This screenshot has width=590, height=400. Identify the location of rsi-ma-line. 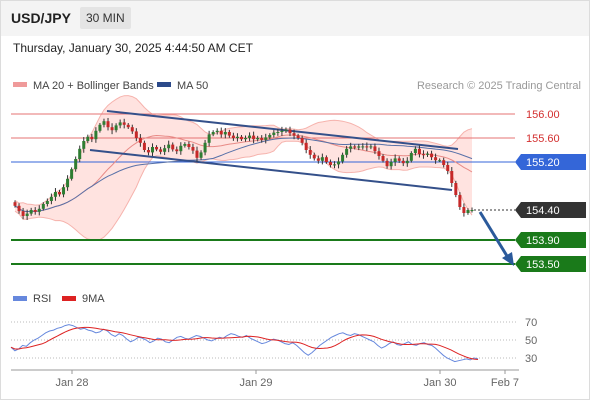
(244, 343).